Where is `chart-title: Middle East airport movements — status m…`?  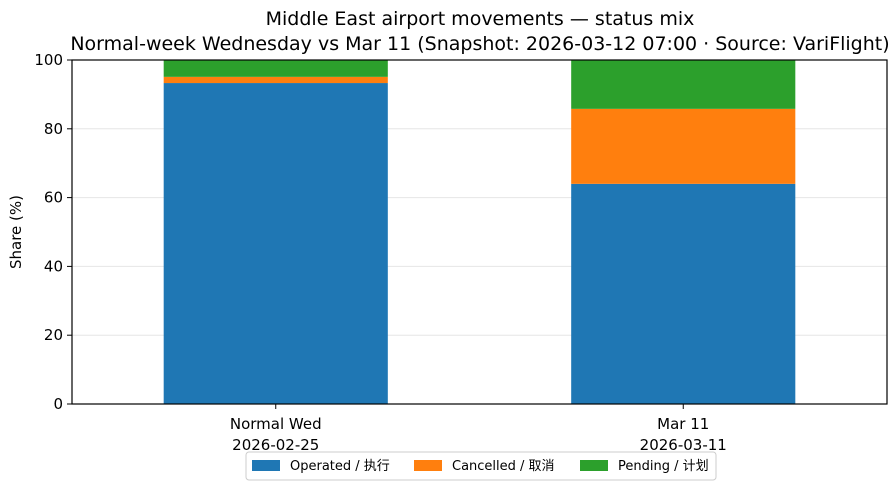
chart-title: Middle East airport movements — status m… is located at coordinates (480, 19).